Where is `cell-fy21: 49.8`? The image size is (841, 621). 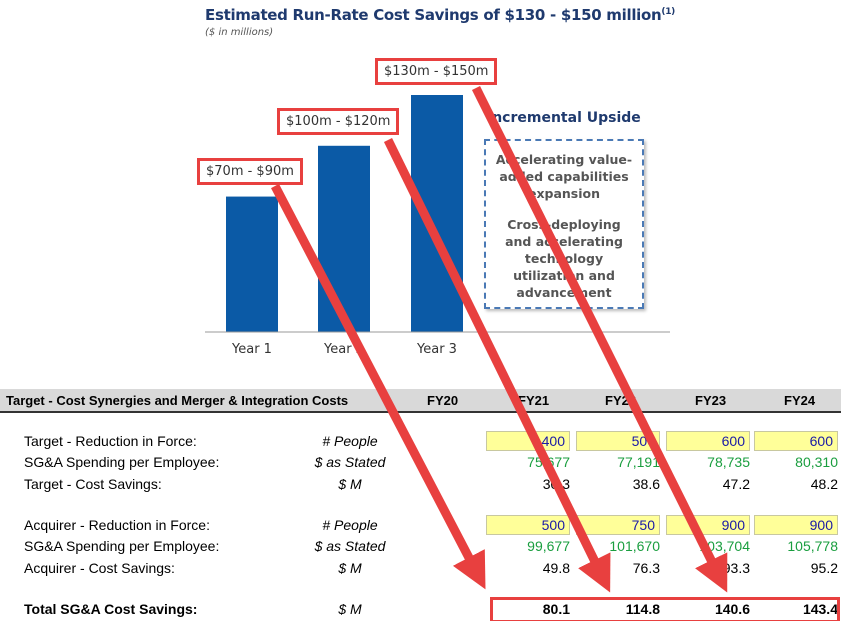
cell-fy21: 49.8 is located at coordinates (556, 568).